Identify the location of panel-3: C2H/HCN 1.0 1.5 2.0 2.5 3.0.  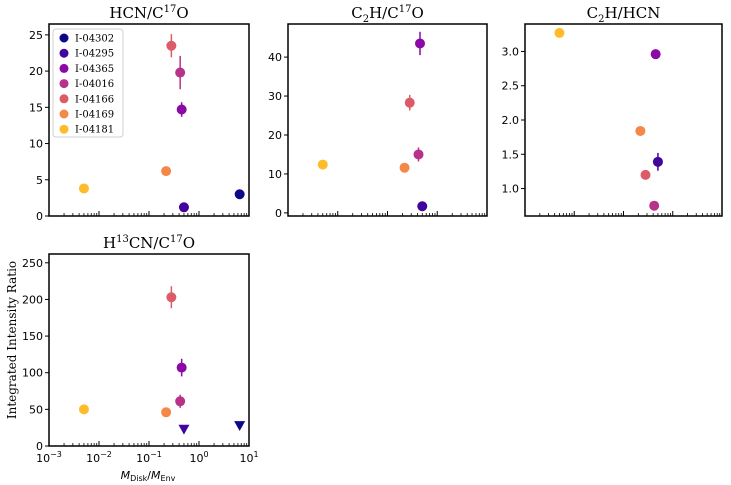
(612, 110).